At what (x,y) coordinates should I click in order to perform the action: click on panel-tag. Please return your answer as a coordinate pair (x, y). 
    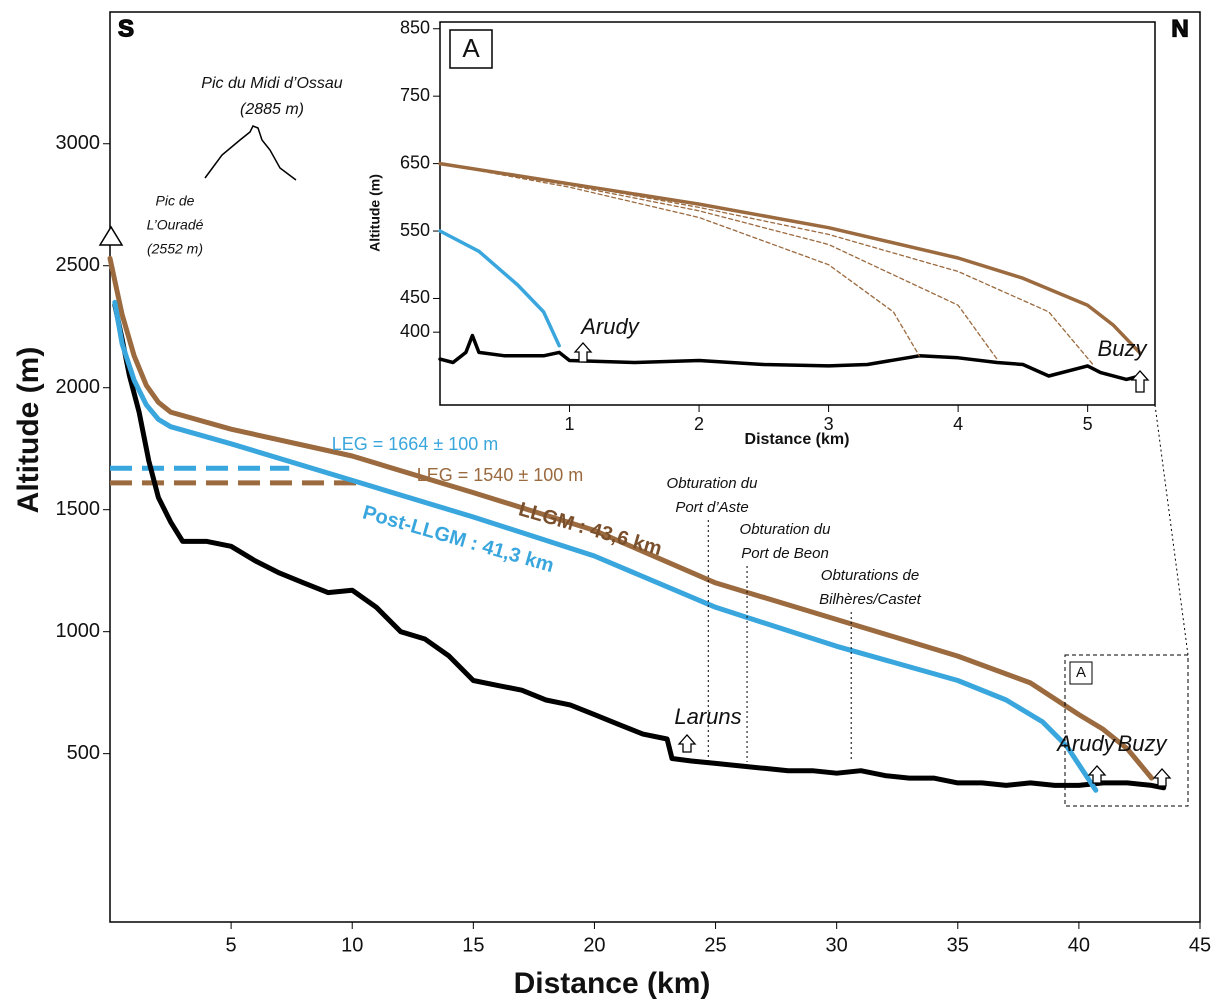
    Looking at the image, I should click on (471, 49).